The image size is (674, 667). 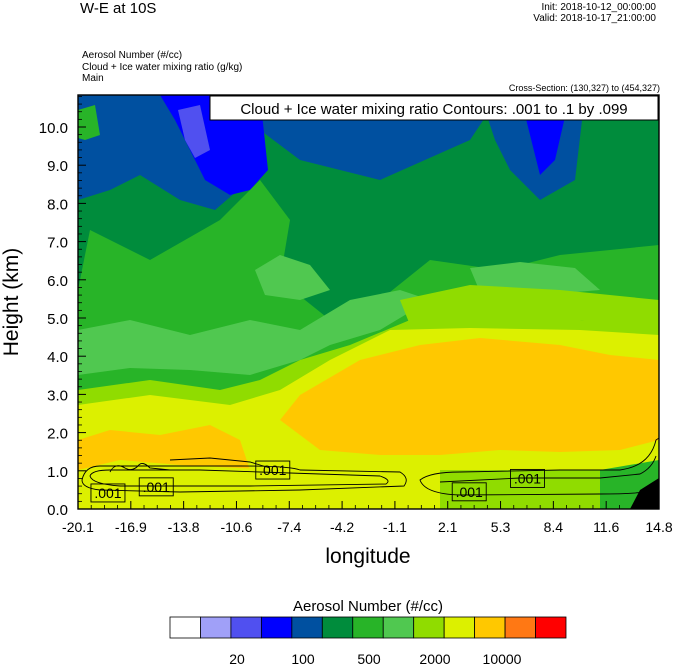 I want to click on valid-time: Valid: 2018-10-17_21:00:00, so click(x=594, y=18).